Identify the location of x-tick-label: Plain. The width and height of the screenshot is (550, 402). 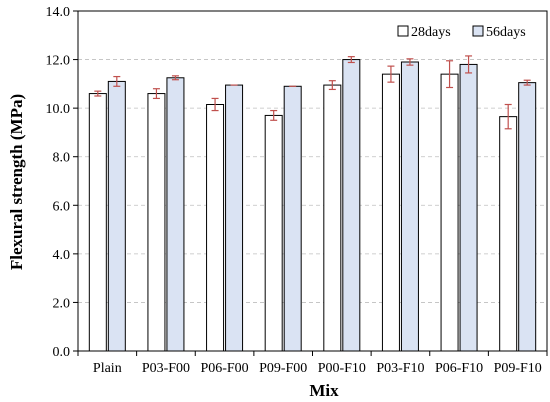
(107, 368).